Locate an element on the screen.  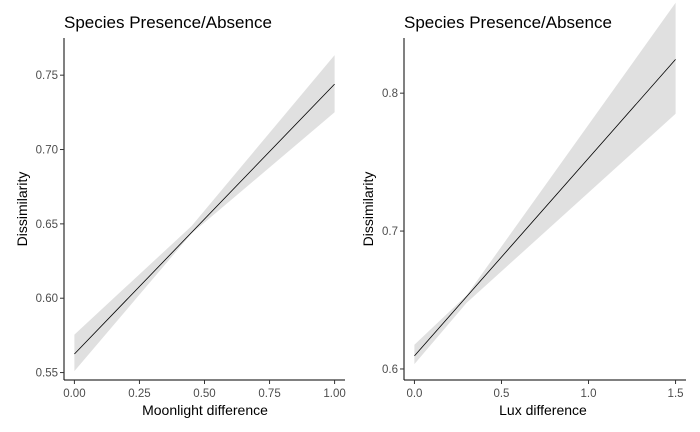
x-tick-label: 0.5 is located at coordinates (501, 394).